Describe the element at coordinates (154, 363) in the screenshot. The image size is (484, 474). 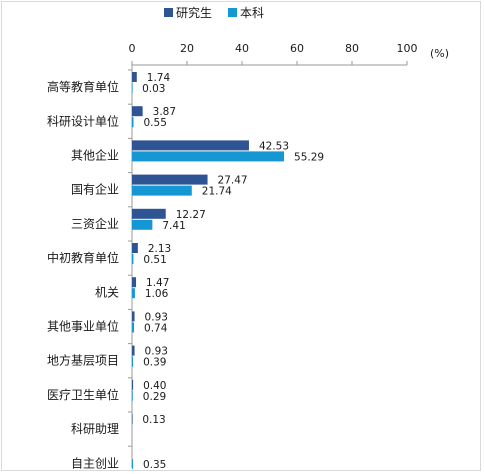
I see `value-label: 0.39` at that location.